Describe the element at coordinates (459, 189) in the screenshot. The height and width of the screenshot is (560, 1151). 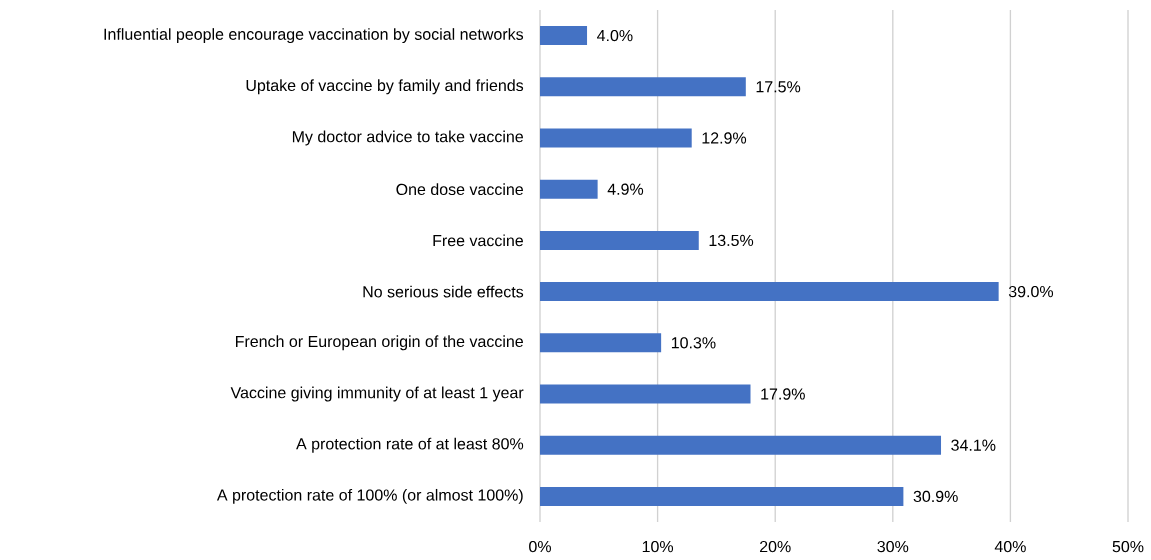
I see `y-tick-label: One dose vaccine` at that location.